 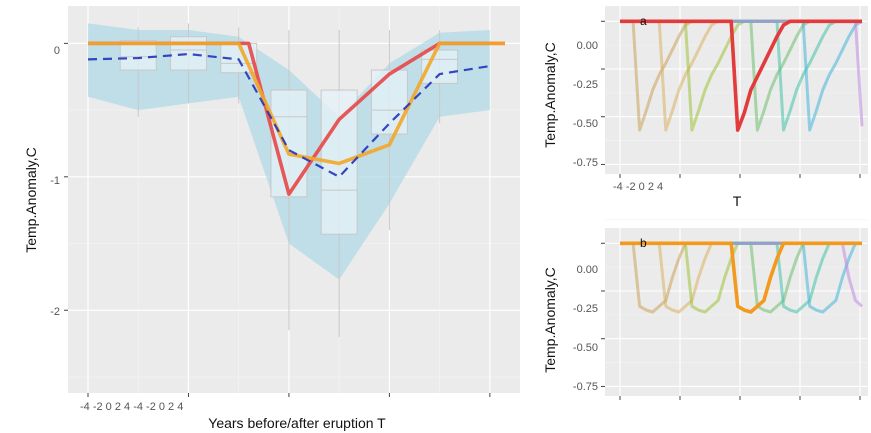 I want to click on a-highlight-line, so click(x=741, y=75).